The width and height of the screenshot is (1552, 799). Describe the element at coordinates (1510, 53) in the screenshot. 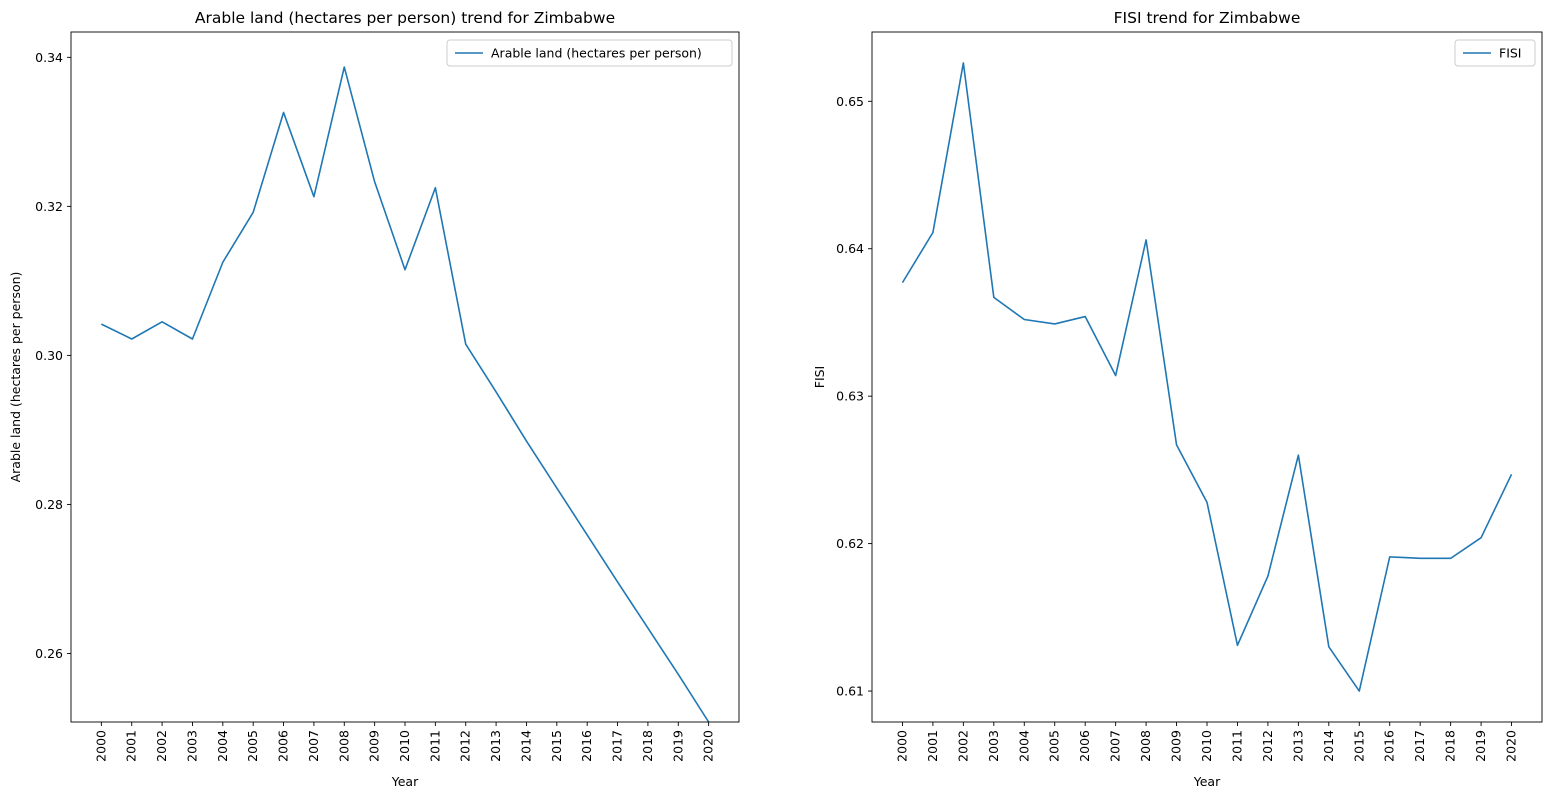

I see `legend-entry: FISI` at that location.